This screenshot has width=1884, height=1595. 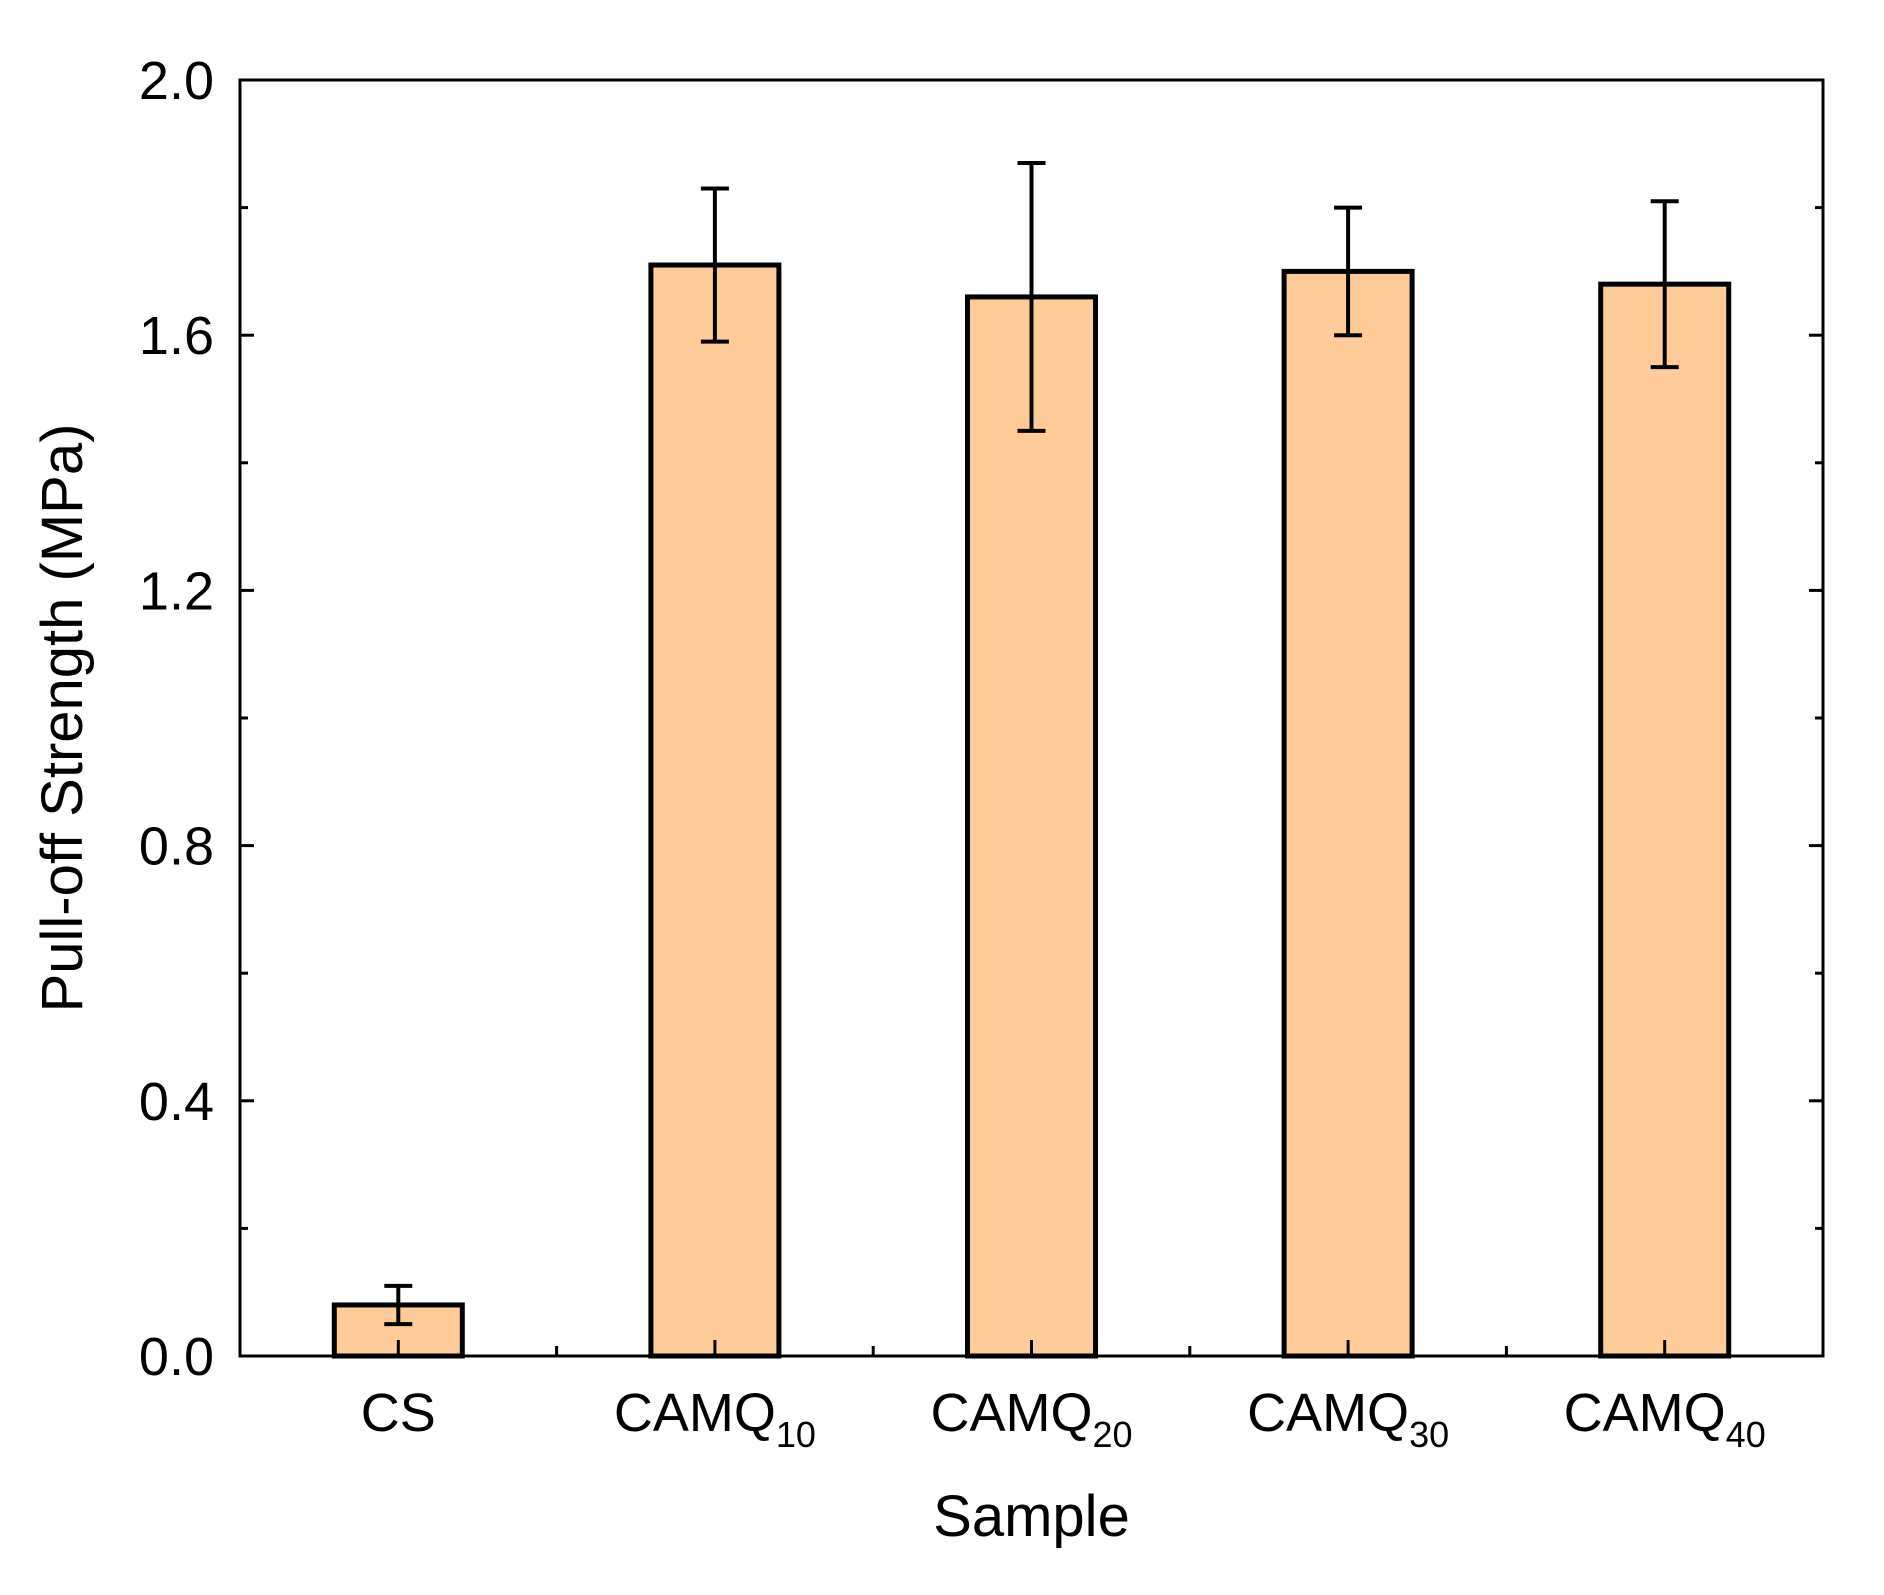 What do you see at coordinates (1665, 1419) in the screenshot?
I see `x-tick-label: CAMQ40` at bounding box center [1665, 1419].